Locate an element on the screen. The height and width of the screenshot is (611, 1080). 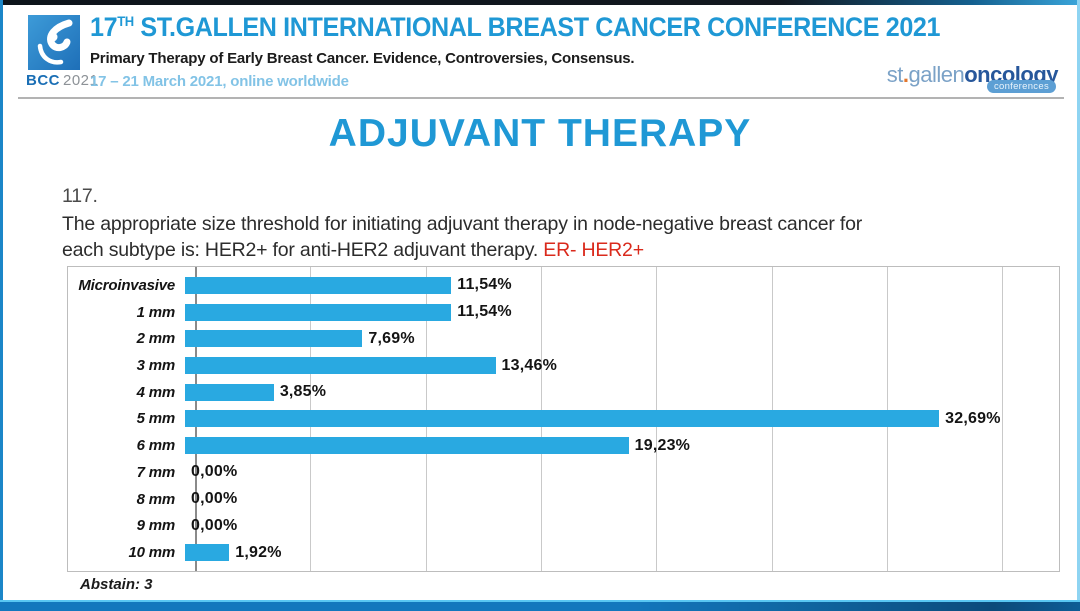
logo-stgallen-text: st.gallen is located at coordinates (925, 74).